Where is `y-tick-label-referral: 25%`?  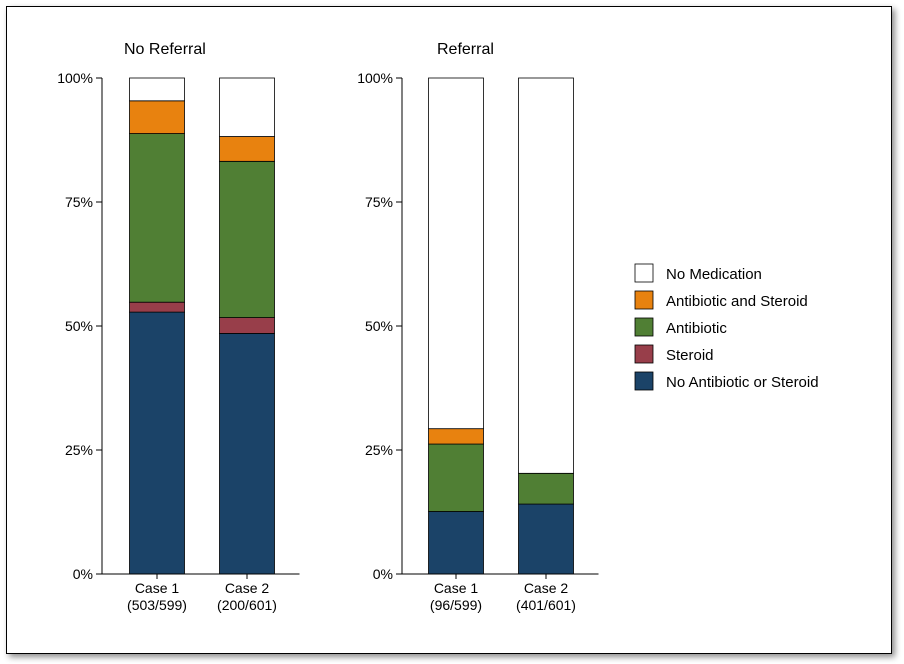 y-tick-label-referral: 25% is located at coordinates (379, 450).